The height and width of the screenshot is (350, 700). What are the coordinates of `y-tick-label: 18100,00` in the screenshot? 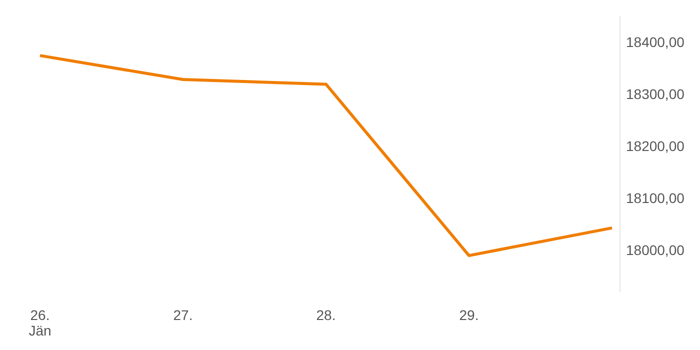 It's located at (655, 198).